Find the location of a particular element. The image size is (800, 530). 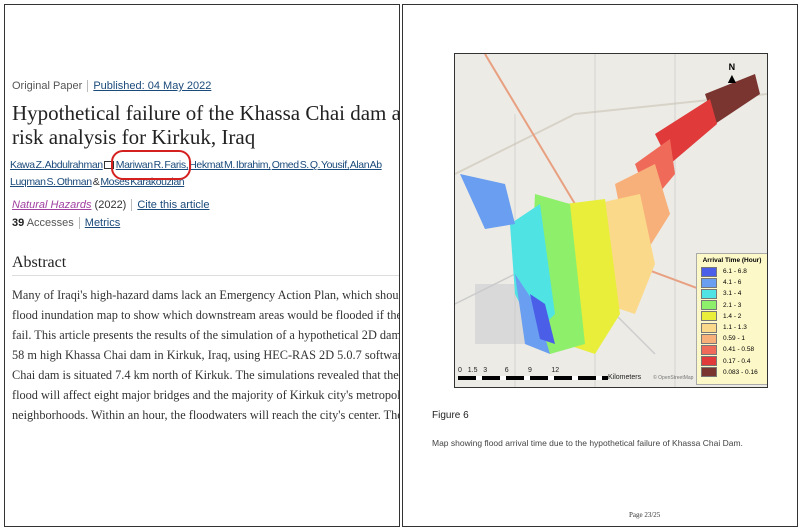

year: (2022) is located at coordinates (110, 205).